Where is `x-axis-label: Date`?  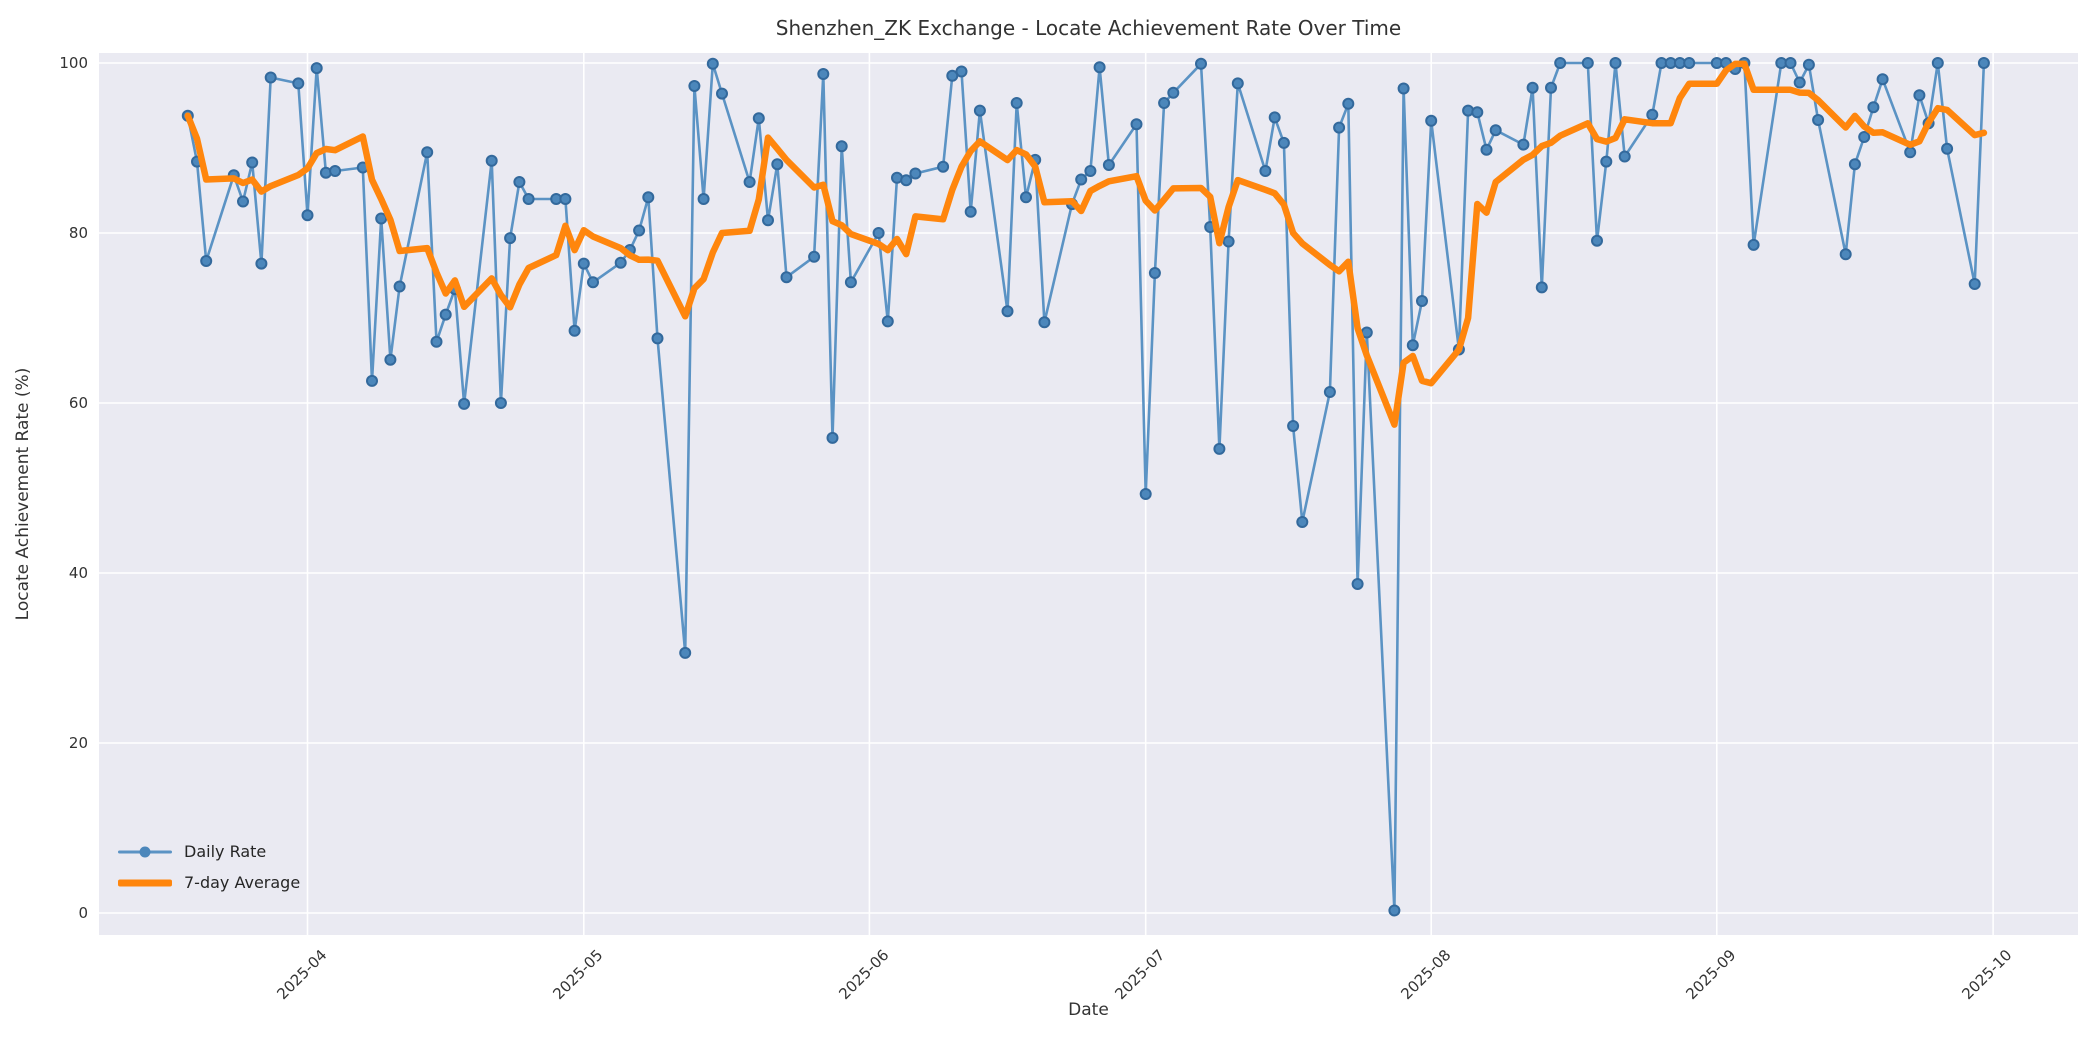
x-axis-label: Date is located at coordinates (1088, 1010).